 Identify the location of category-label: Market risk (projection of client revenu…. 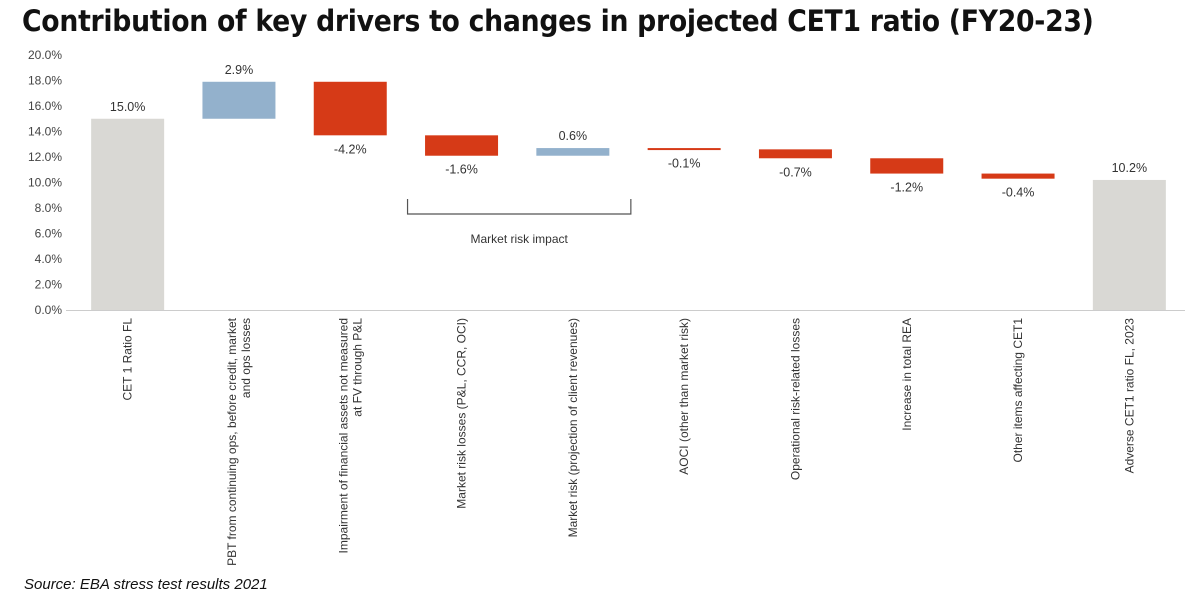
(573, 427).